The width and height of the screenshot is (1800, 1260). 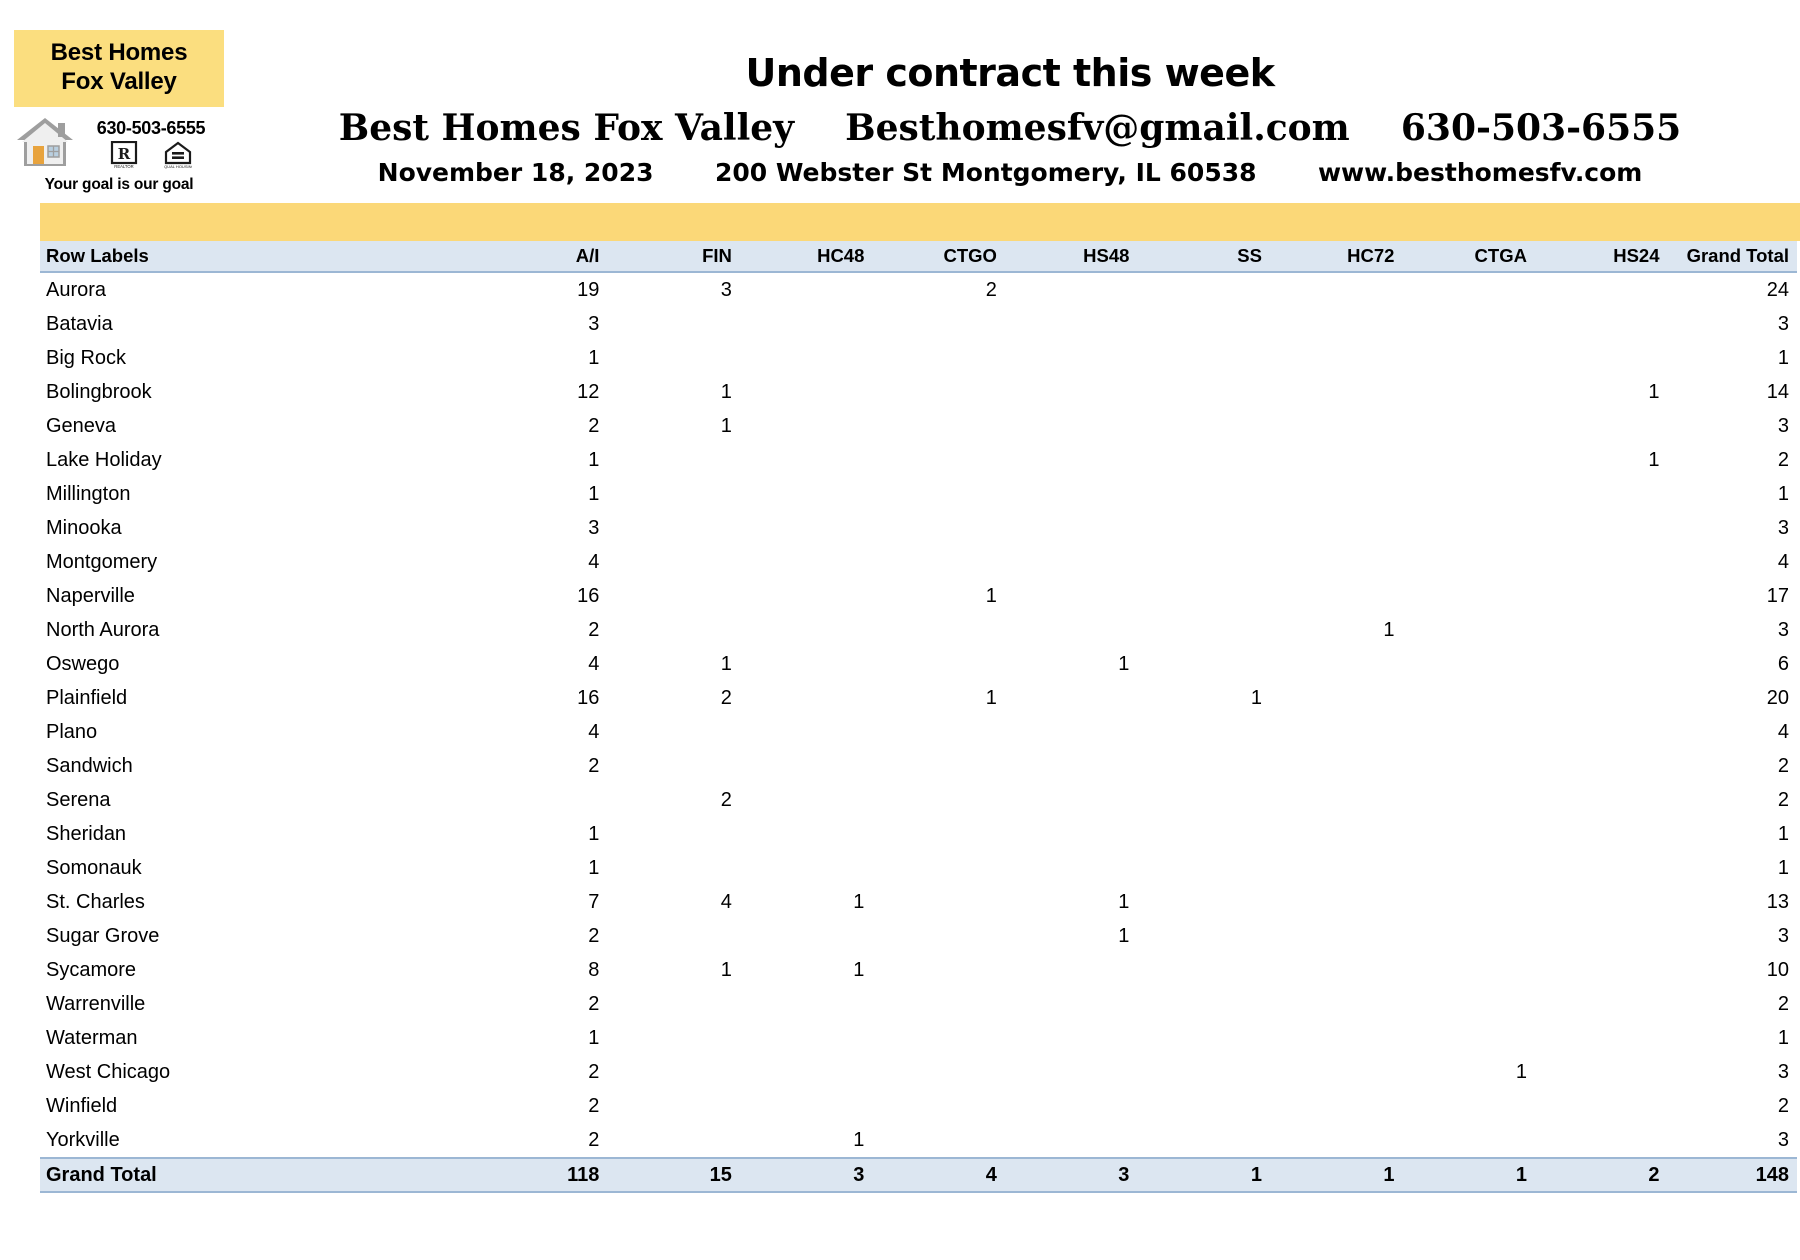 What do you see at coordinates (594, 561) in the screenshot?
I see `cell-a-i: 4` at bounding box center [594, 561].